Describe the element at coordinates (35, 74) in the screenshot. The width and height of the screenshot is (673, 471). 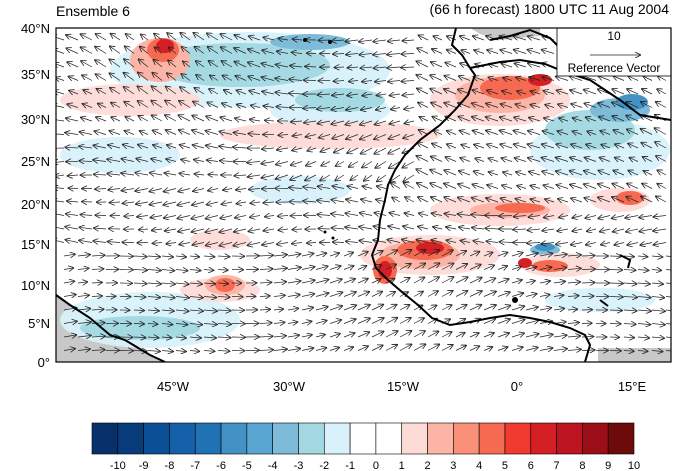
I see `lat-tick-label: 35°N` at that location.